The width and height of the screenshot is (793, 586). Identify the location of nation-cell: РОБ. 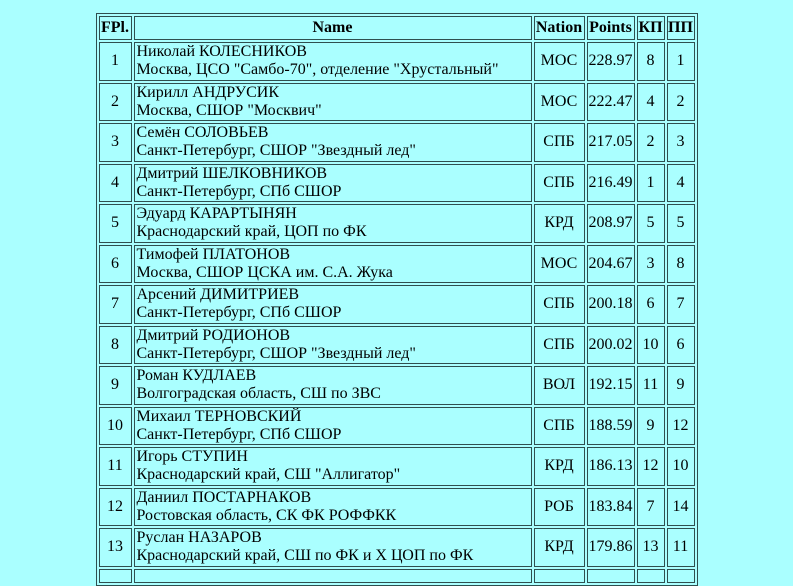
(559, 506).